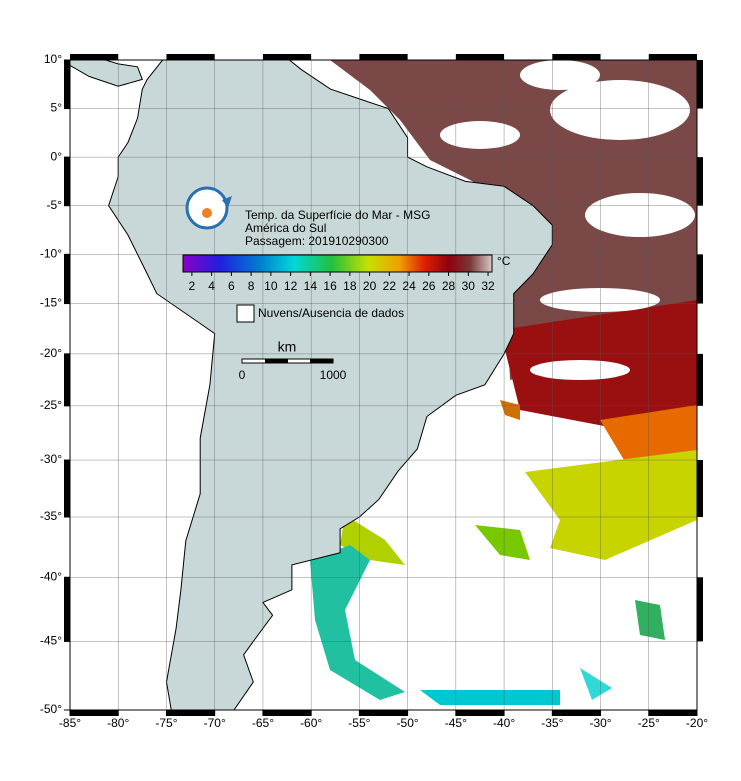 Image resolution: width=741 pixels, height=781 pixels. Describe the element at coordinates (350, 286) in the screenshot. I see `colorbar-tick-label: 18` at that location.